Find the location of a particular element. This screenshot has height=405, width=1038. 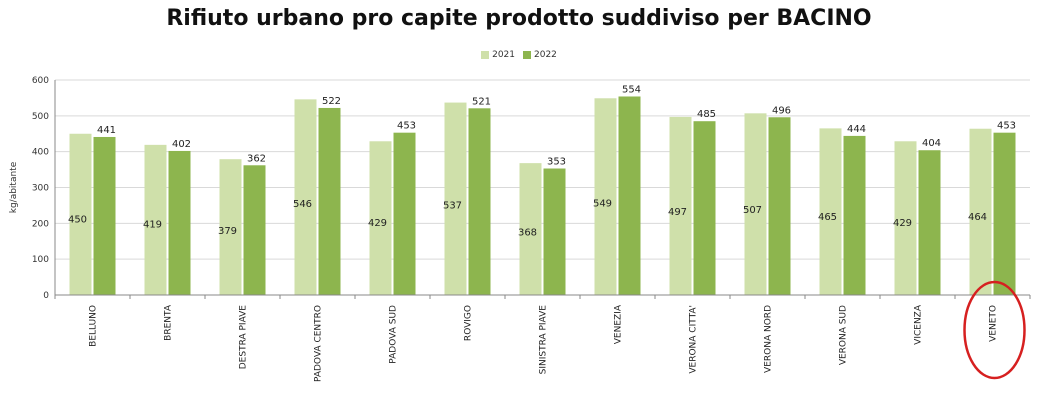

data-label-2022: 521 is located at coordinates (481, 101).